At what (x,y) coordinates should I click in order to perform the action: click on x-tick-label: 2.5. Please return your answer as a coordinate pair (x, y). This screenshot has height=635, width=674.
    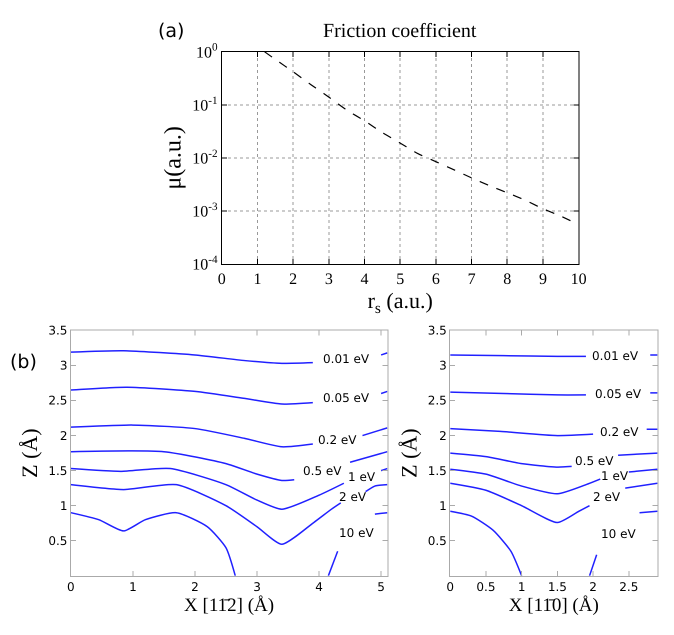
    Looking at the image, I should click on (628, 587).